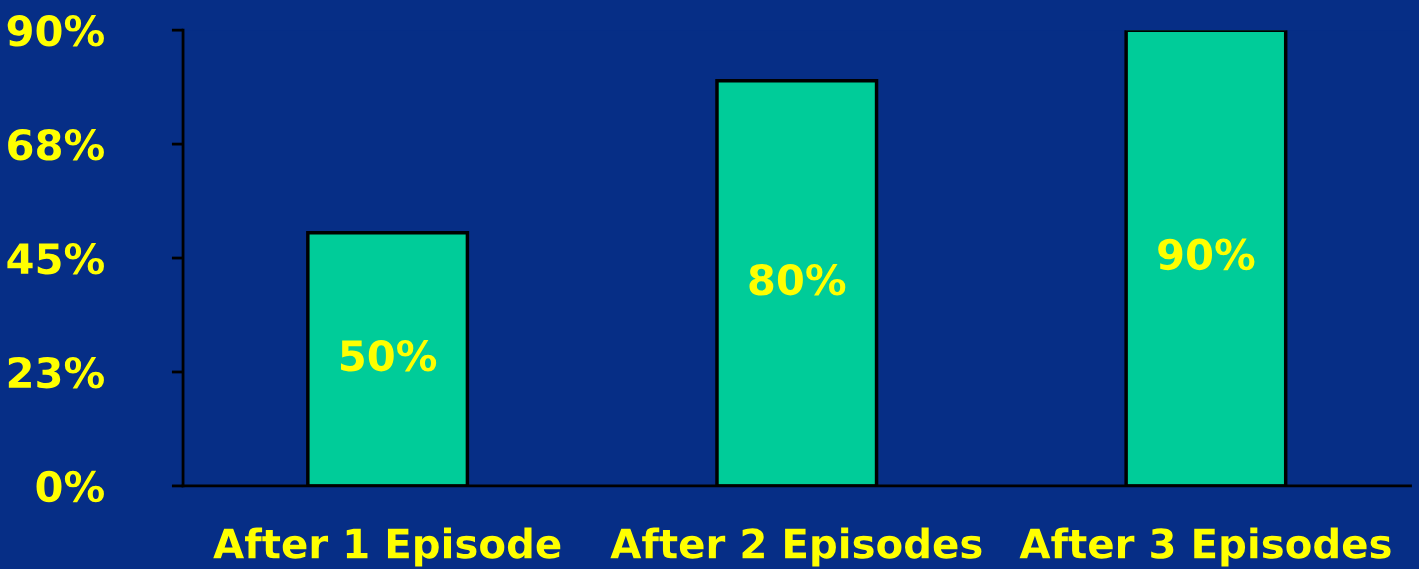 Image resolution: width=1419 pixels, height=569 pixels. I want to click on y-tick-label: 90%, so click(55, 31).